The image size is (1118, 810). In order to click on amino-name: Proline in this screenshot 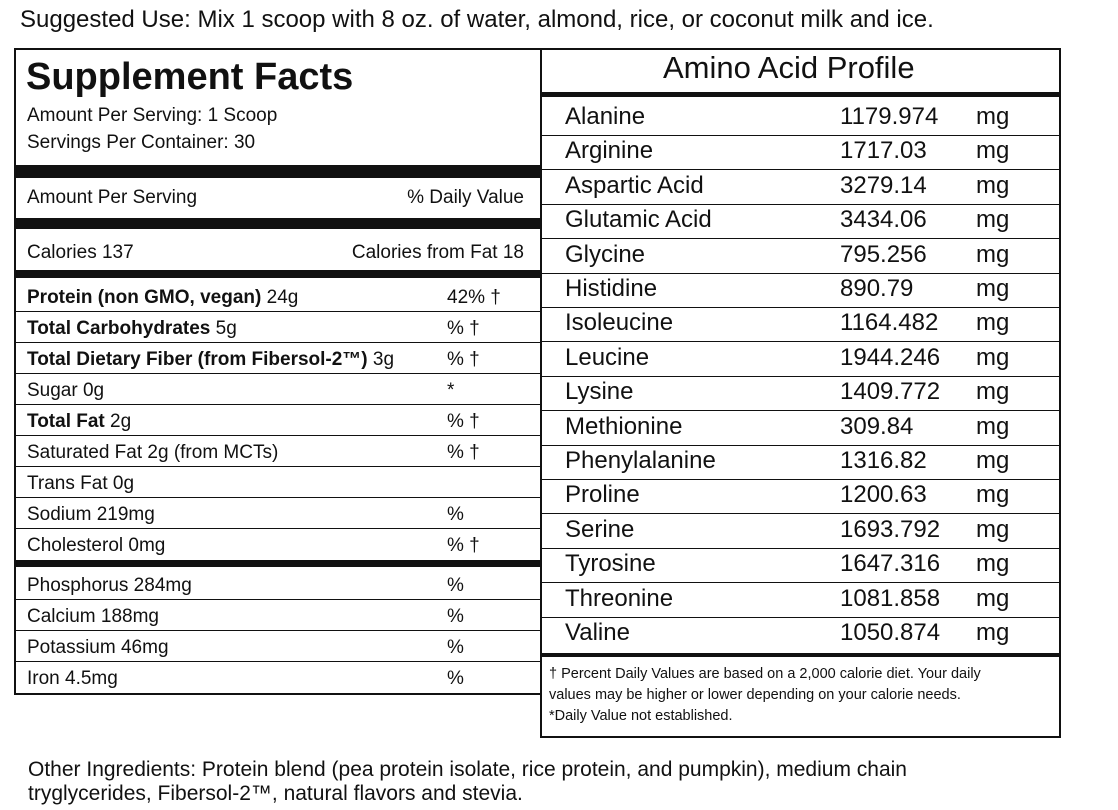, I will do `click(602, 495)`.